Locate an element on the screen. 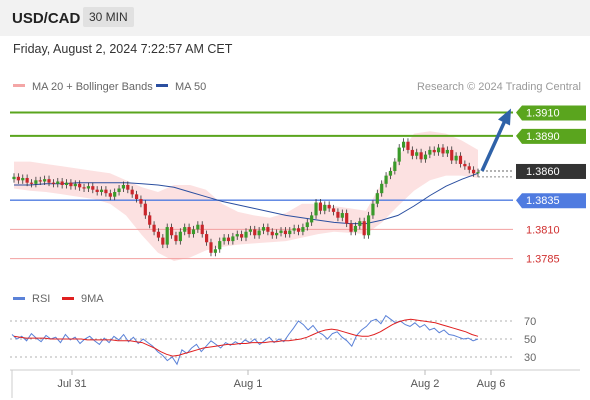  timeframe-button: 30 MIN is located at coordinates (108, 17).